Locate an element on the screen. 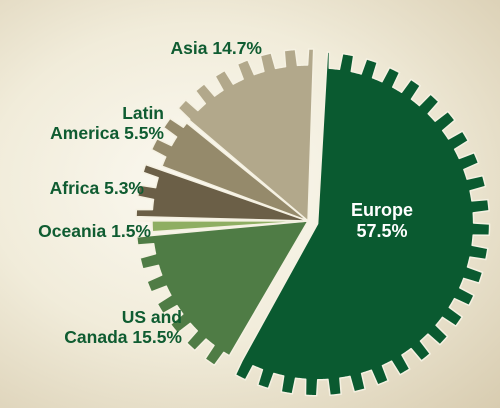 Image resolution: width=500 pixels, height=408 pixels. label-africa-line1: Africa 5.3% is located at coordinates (96, 188).